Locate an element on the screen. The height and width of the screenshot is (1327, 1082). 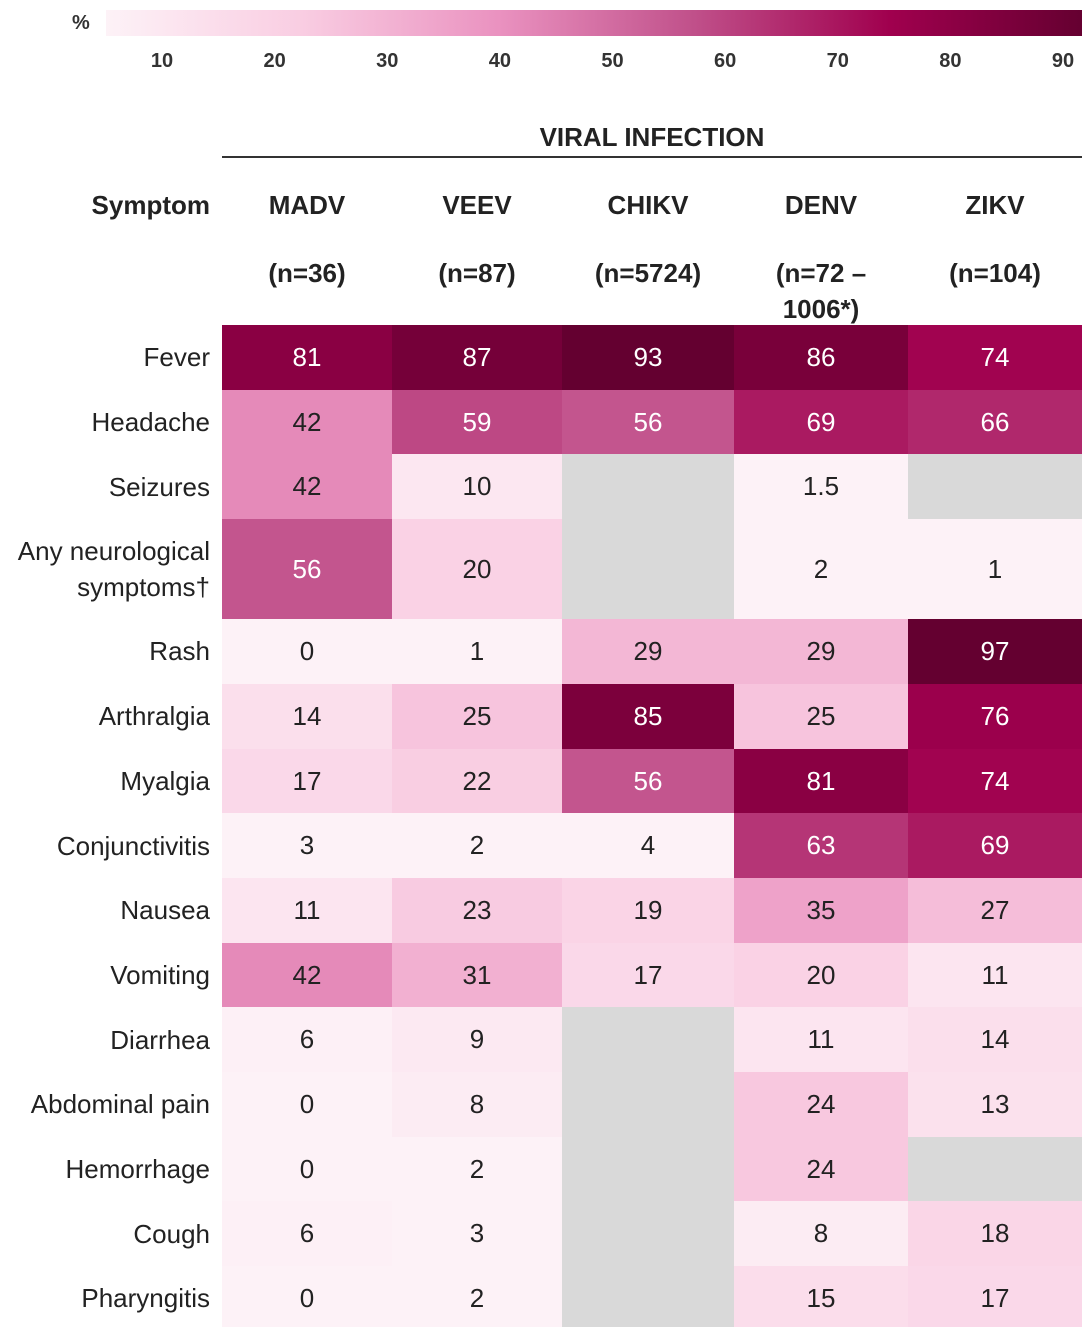
column-name: MADV is located at coordinates (307, 205).